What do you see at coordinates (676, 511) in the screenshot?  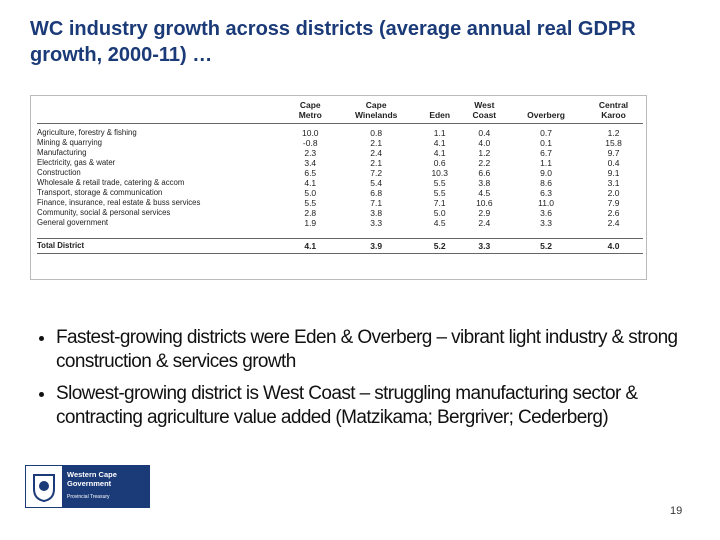 I see `page-number: 19` at bounding box center [676, 511].